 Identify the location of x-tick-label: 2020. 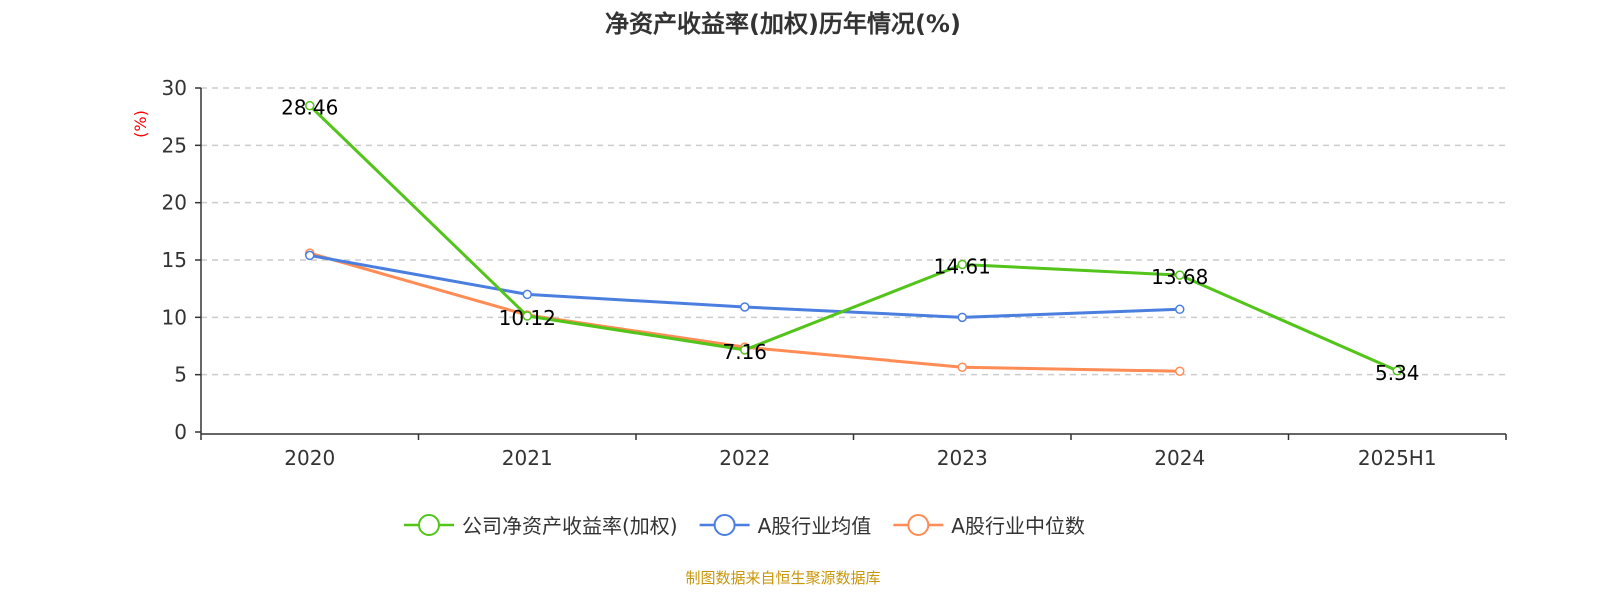
(309, 458).